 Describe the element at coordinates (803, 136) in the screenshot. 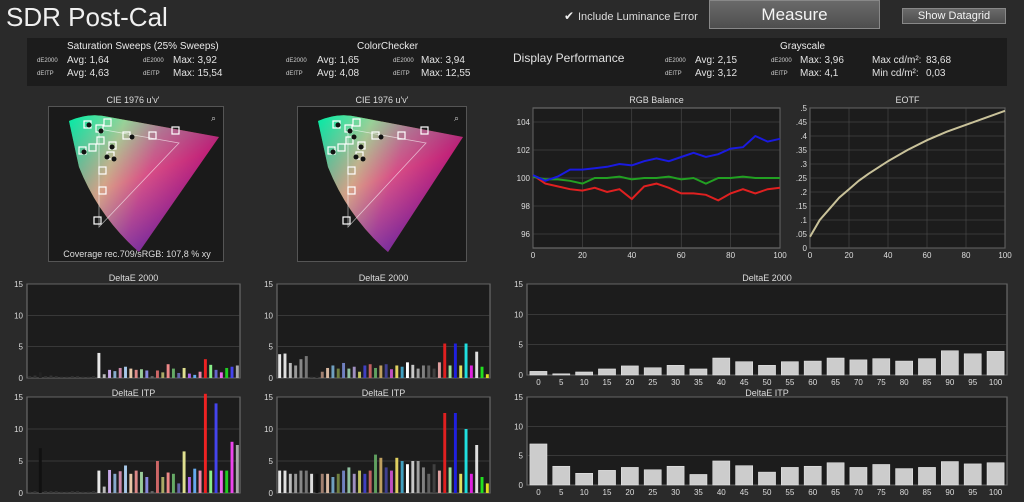

I see `eotf-ytick-8: .4` at that location.